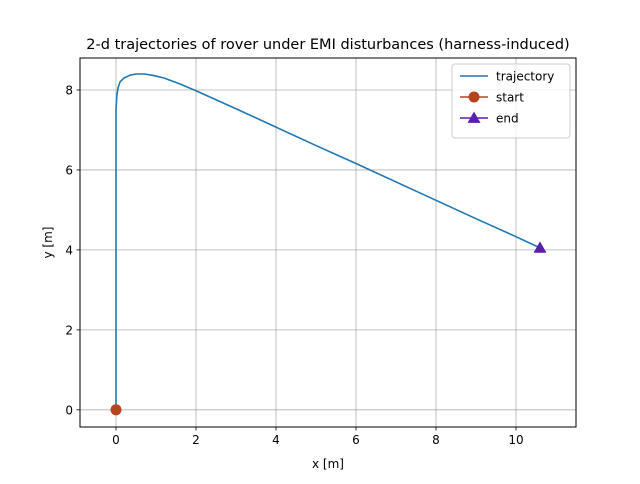  I want to click on legend: trajectory start end, so click(511, 101).